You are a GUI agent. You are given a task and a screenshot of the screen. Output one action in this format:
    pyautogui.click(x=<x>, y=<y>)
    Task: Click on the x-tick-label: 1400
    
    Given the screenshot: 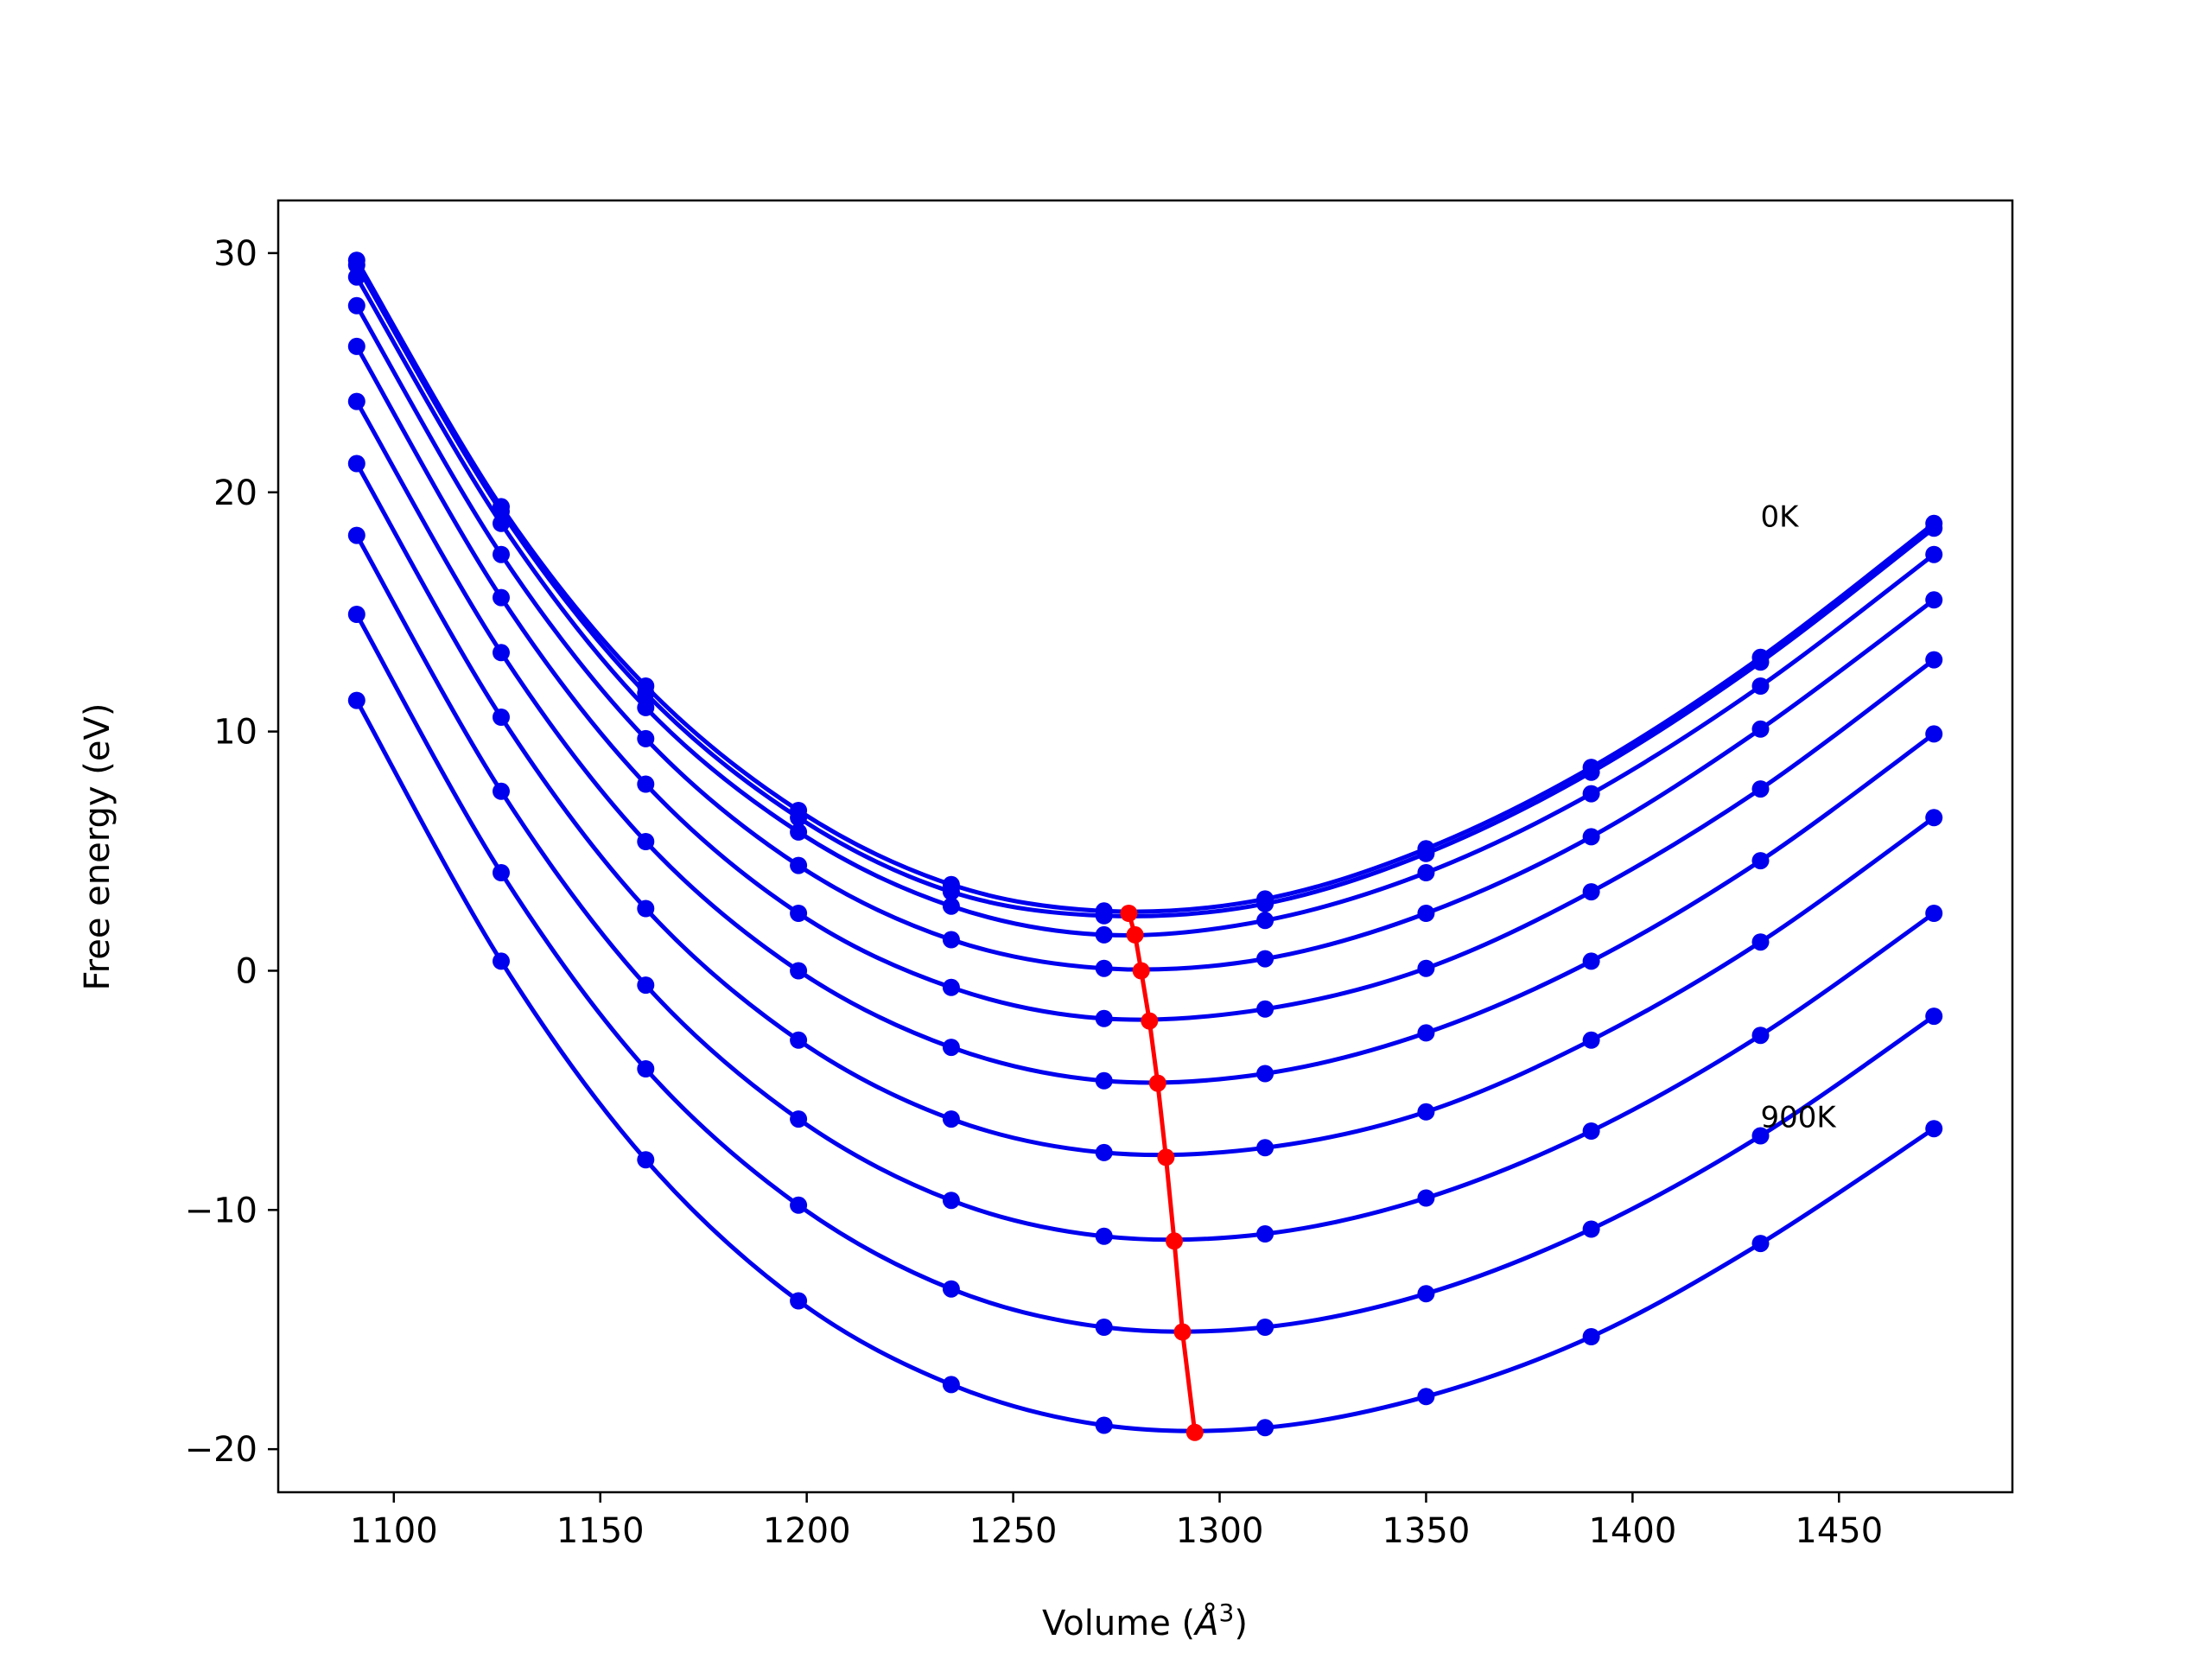 What is the action you would take?
    pyautogui.click(x=1632, y=1531)
    